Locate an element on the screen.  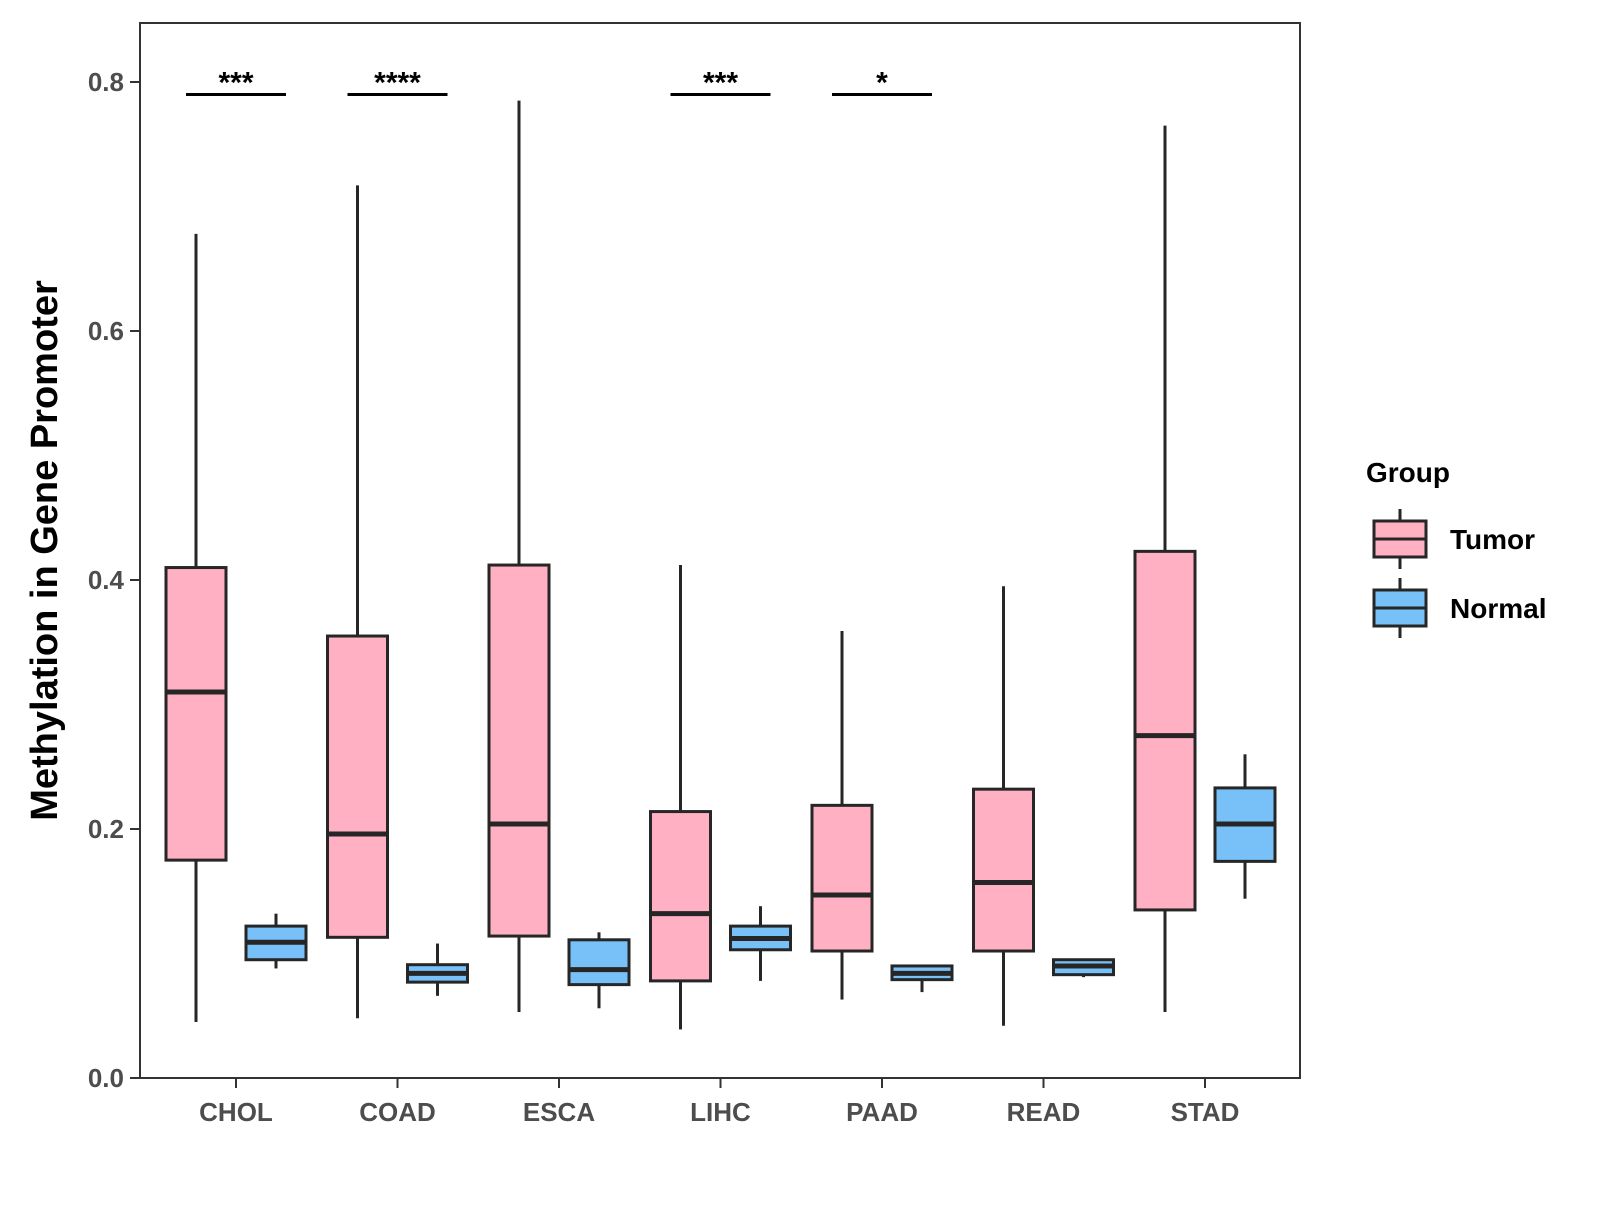
significance-annotations: *** **** *** * is located at coordinates (559, 82).